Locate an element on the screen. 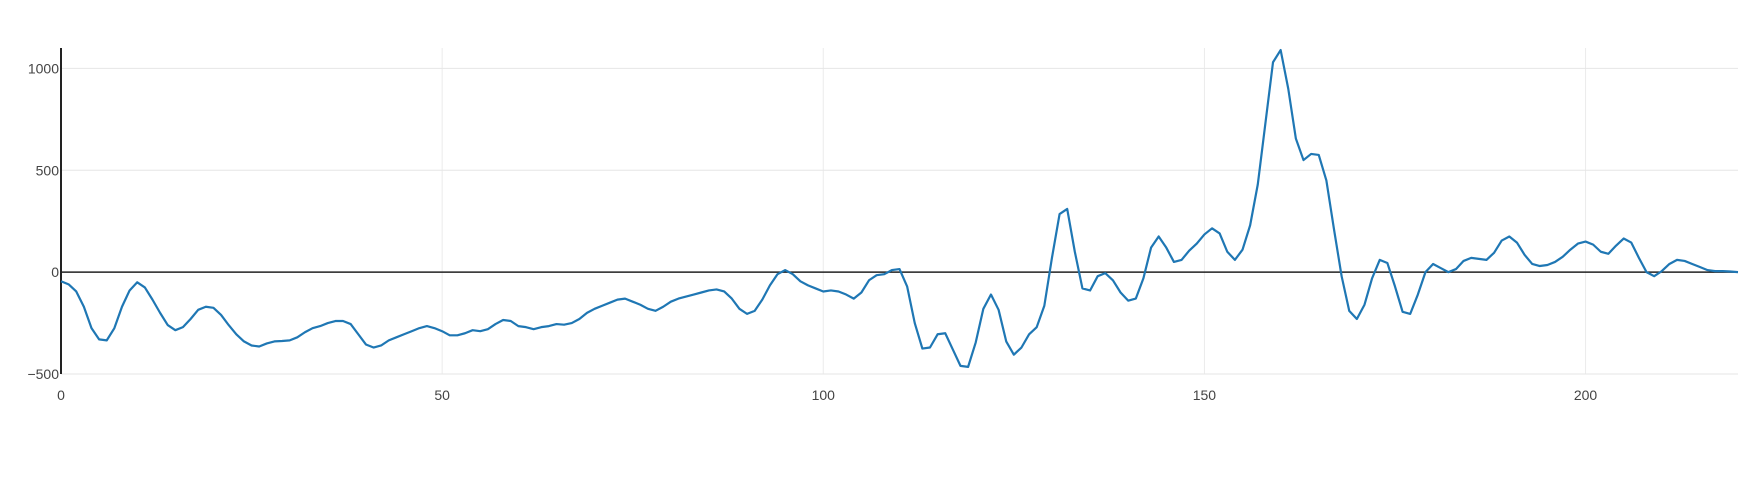 This screenshot has width=1761, height=480. x-tick-label: 200 is located at coordinates (1586, 395).